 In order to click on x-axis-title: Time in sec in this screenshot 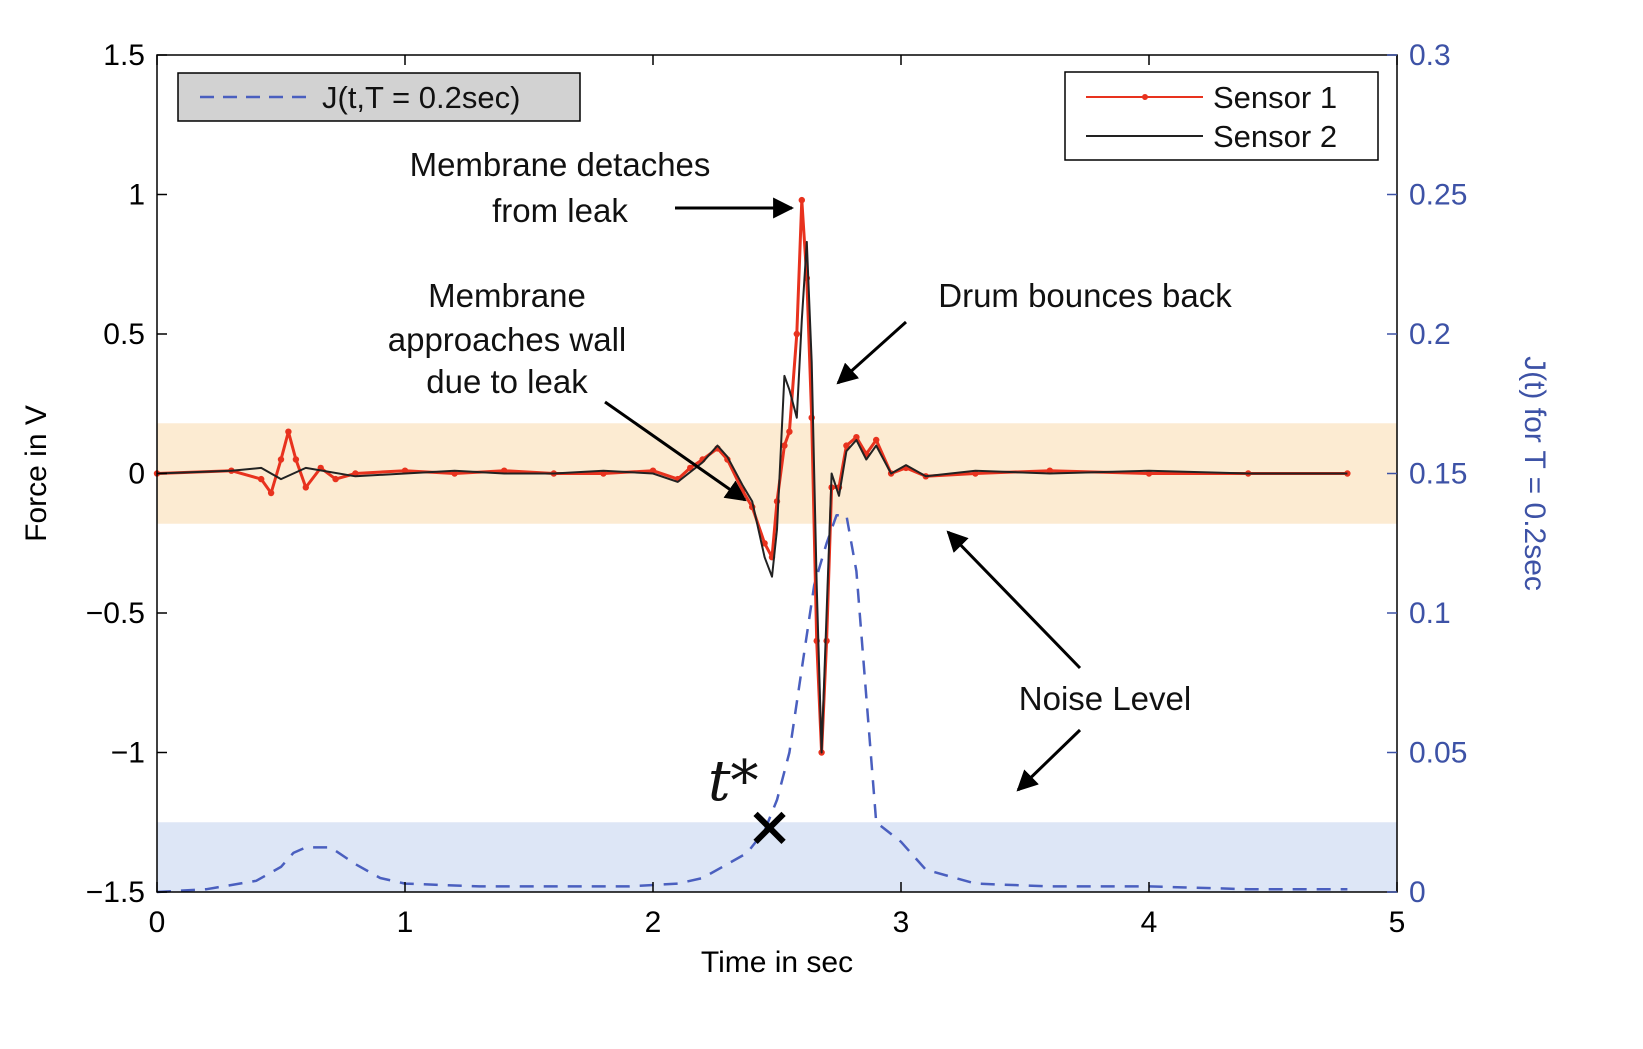, I will do `click(777, 962)`.